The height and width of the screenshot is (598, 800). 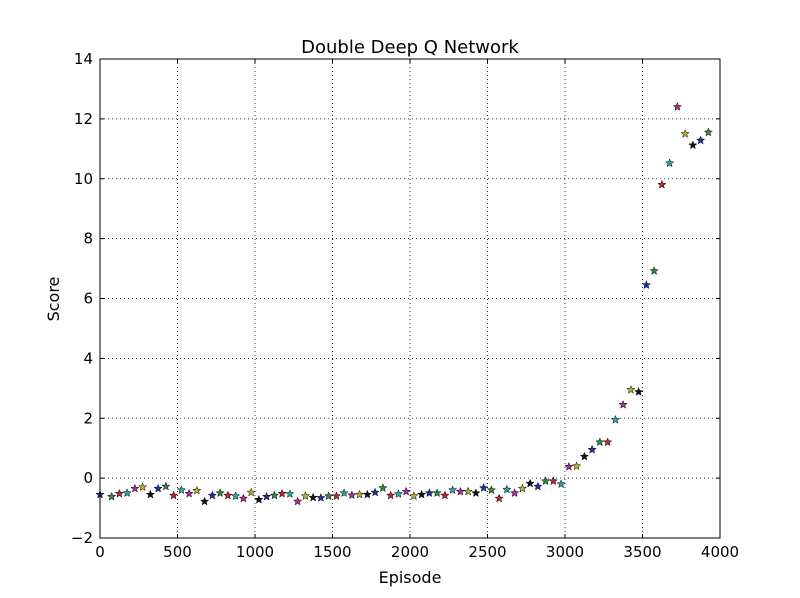 I want to click on chart-title: Double Deep Q Network, so click(x=410, y=47).